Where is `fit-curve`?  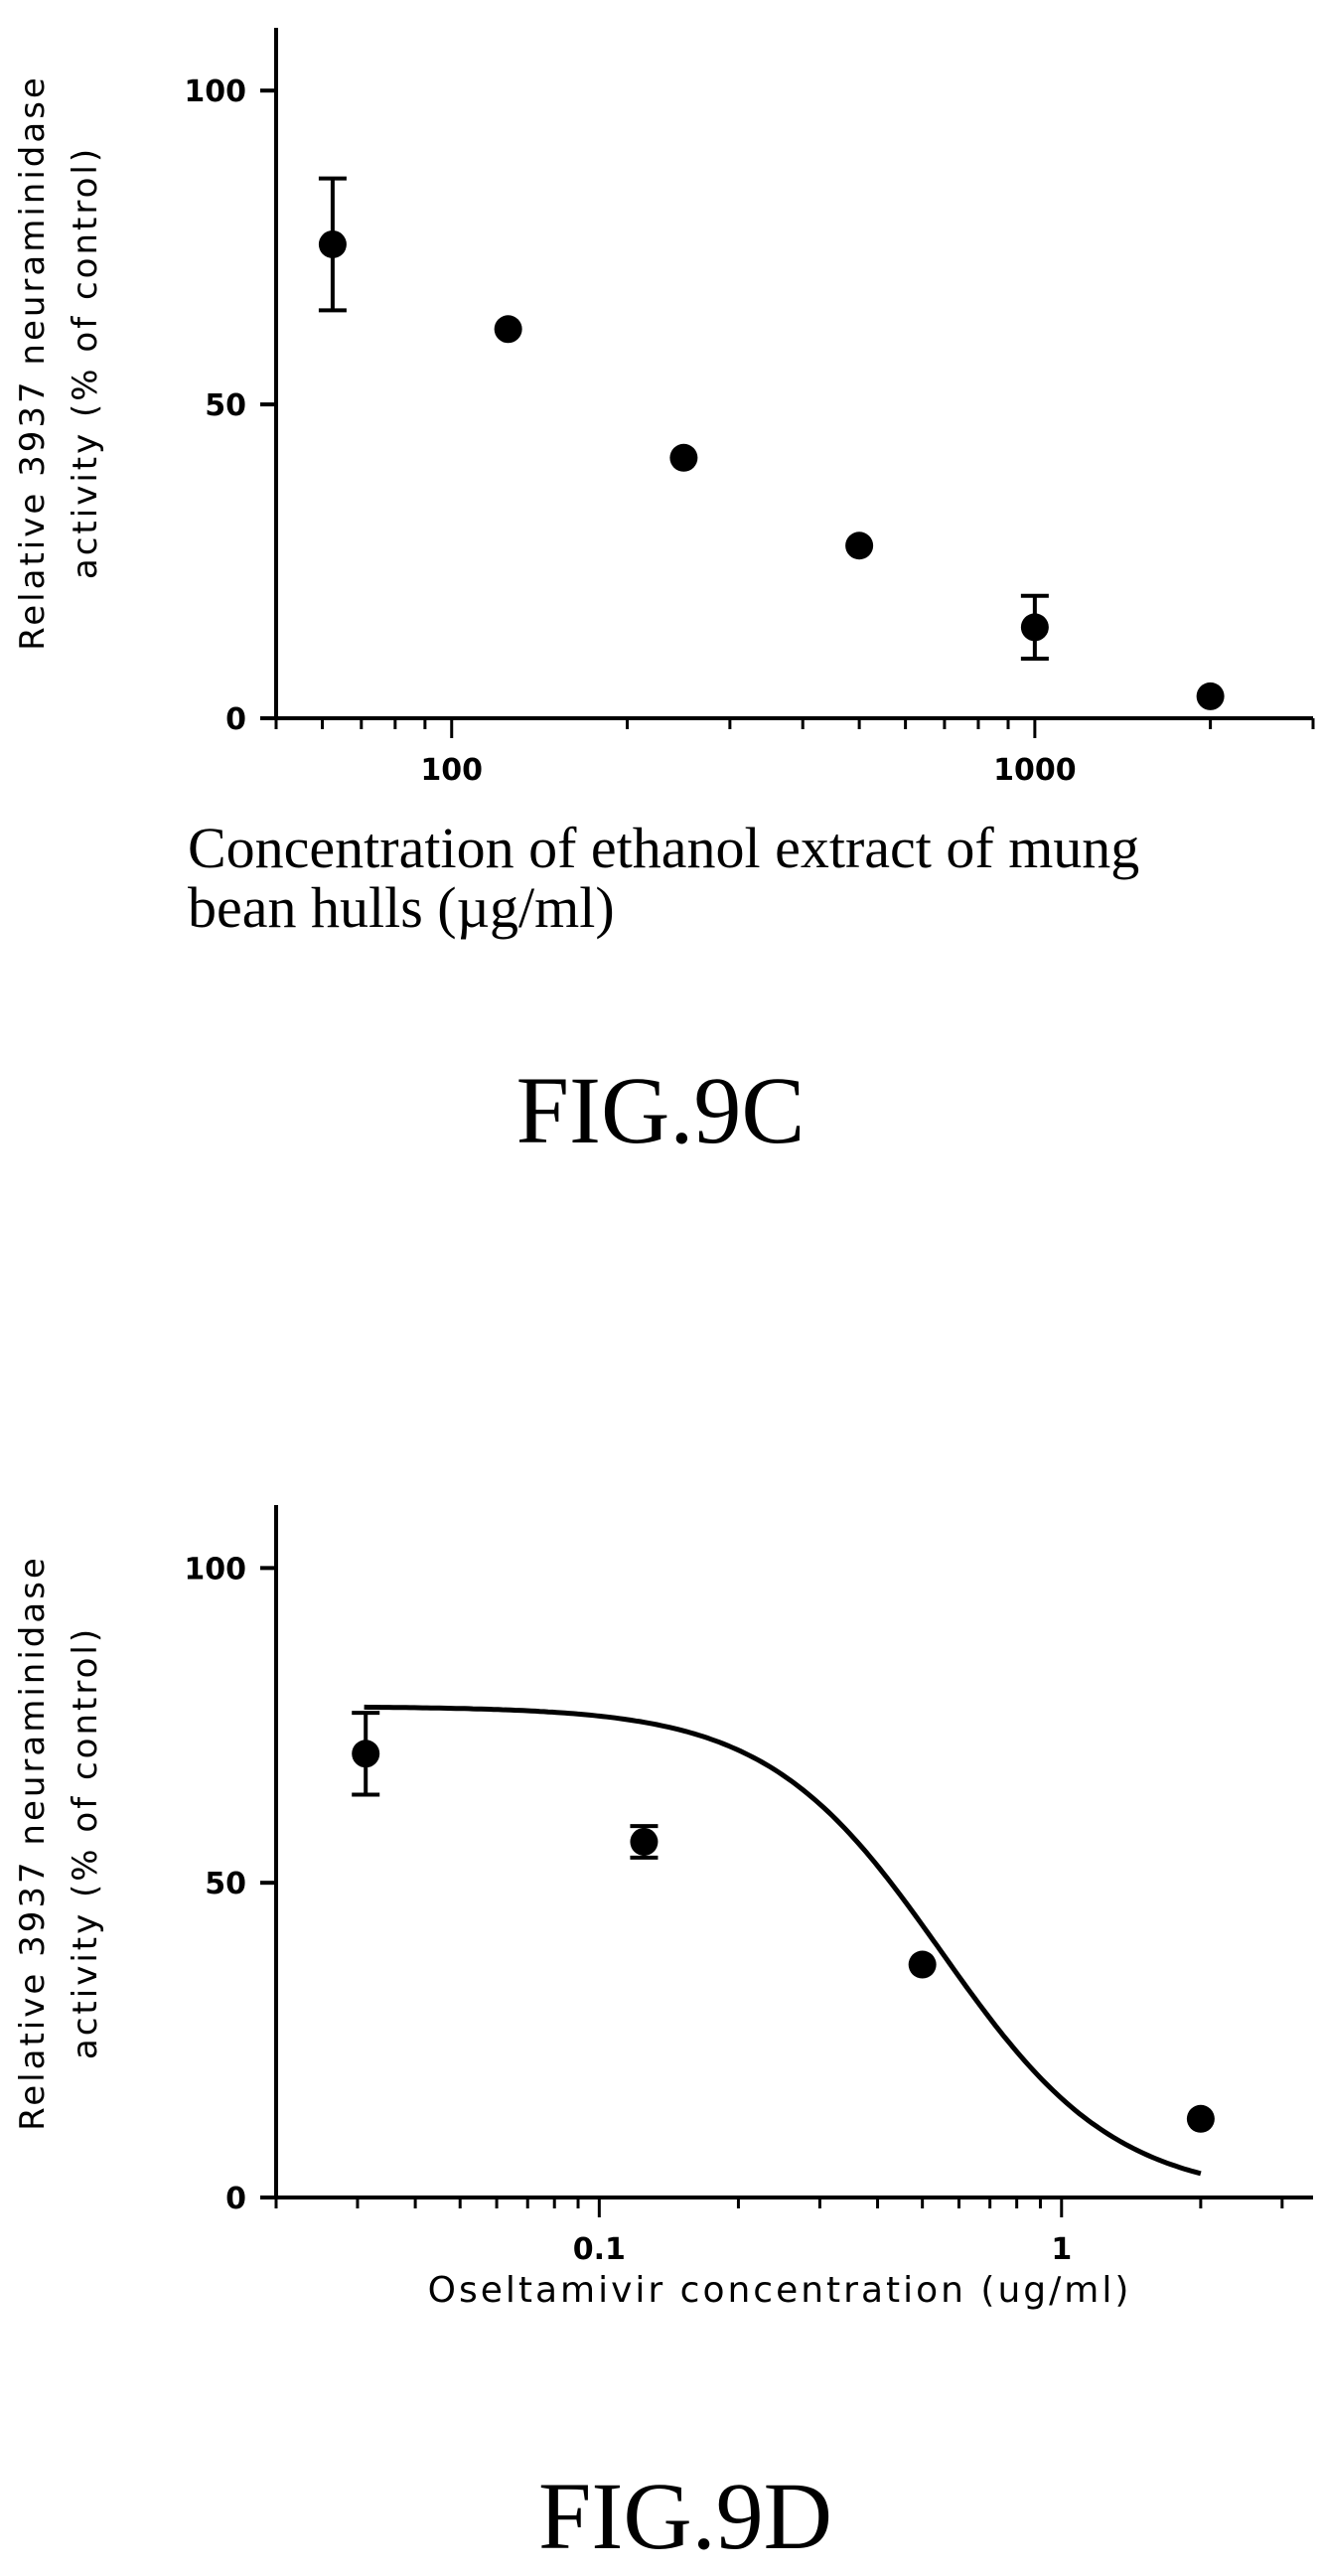
fit-curve is located at coordinates (783, 1940).